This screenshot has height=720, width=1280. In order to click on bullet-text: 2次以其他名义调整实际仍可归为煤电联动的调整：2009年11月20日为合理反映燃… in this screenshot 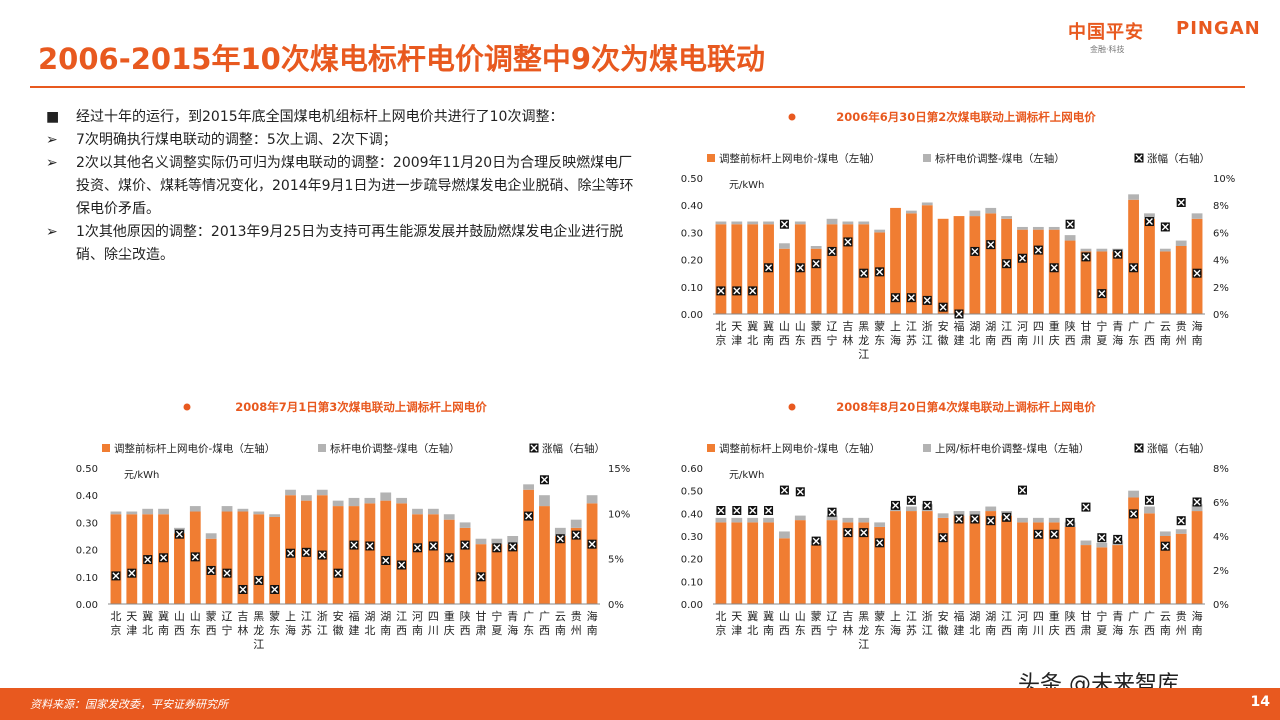, I will do `click(355, 186)`.